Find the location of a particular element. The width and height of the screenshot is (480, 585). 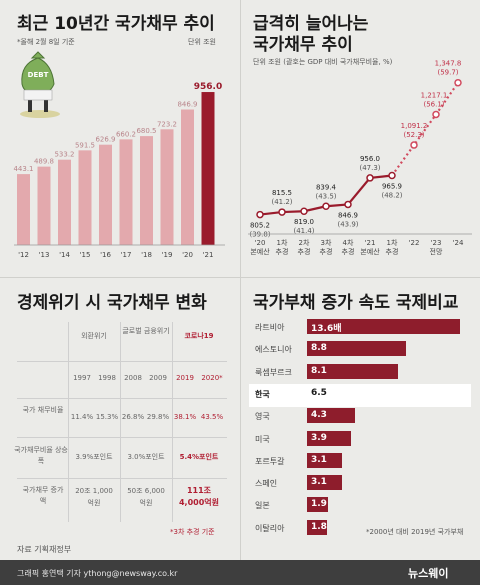

x-tick-label: '12 is located at coordinates (23, 255).